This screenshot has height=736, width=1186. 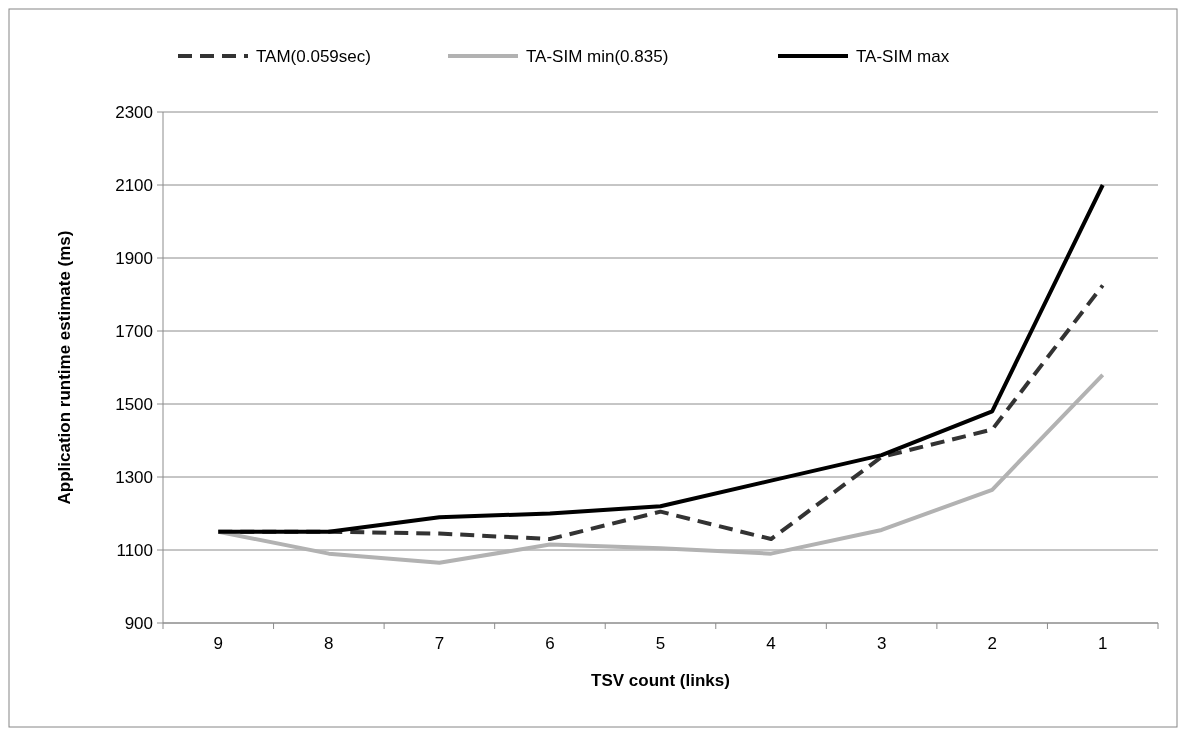 What do you see at coordinates (439, 643) in the screenshot?
I see `x-tick-label: 7` at bounding box center [439, 643].